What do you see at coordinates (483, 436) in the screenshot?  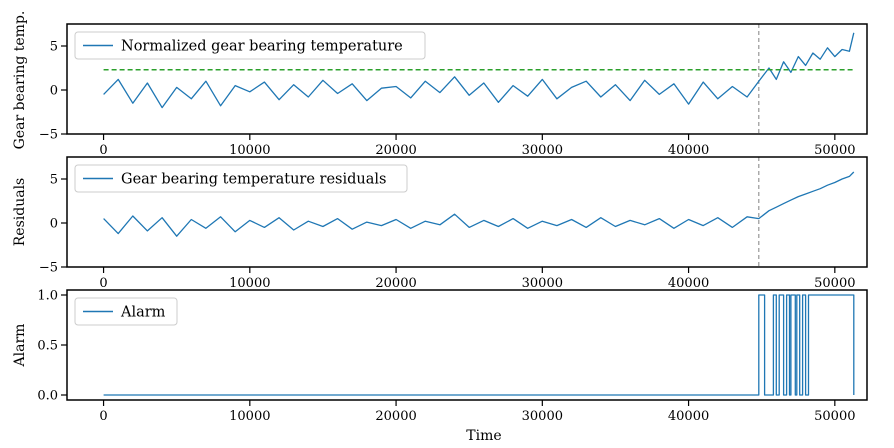 I see `x-axis-label: Time` at bounding box center [483, 436].